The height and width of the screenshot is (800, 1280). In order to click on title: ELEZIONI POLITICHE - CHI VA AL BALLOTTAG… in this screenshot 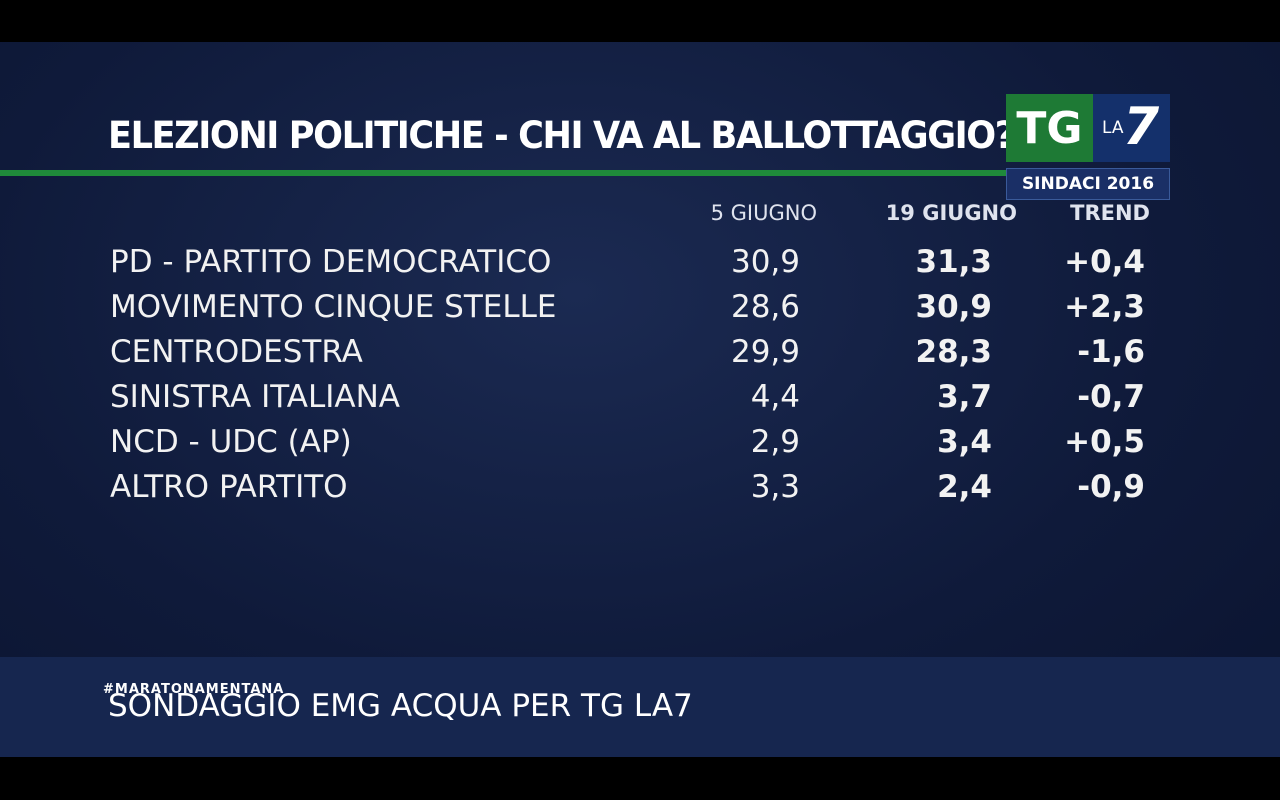, I will do `click(561, 135)`.